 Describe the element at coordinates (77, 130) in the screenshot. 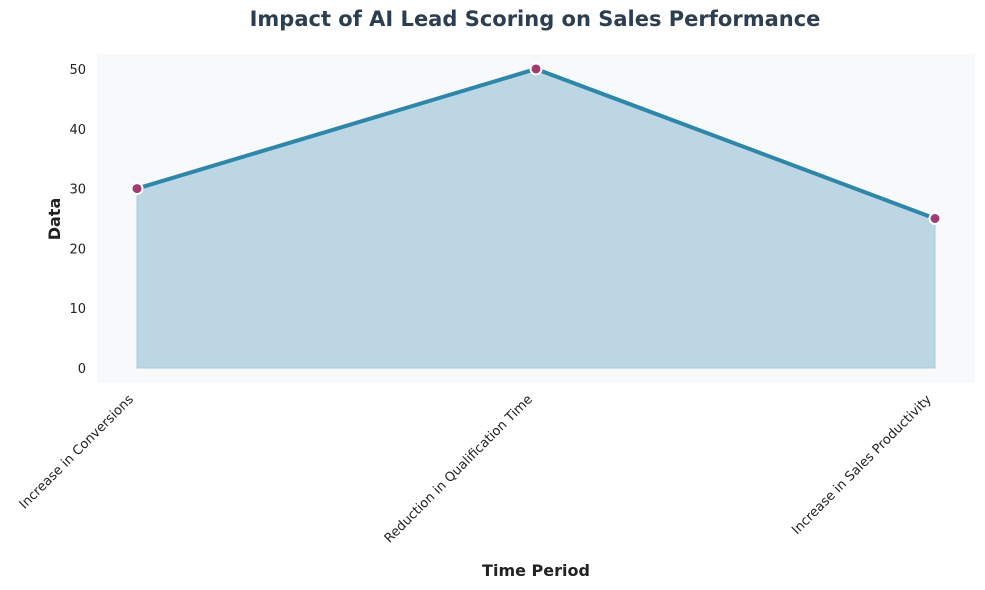

I see `y-tick-label: 40` at that location.